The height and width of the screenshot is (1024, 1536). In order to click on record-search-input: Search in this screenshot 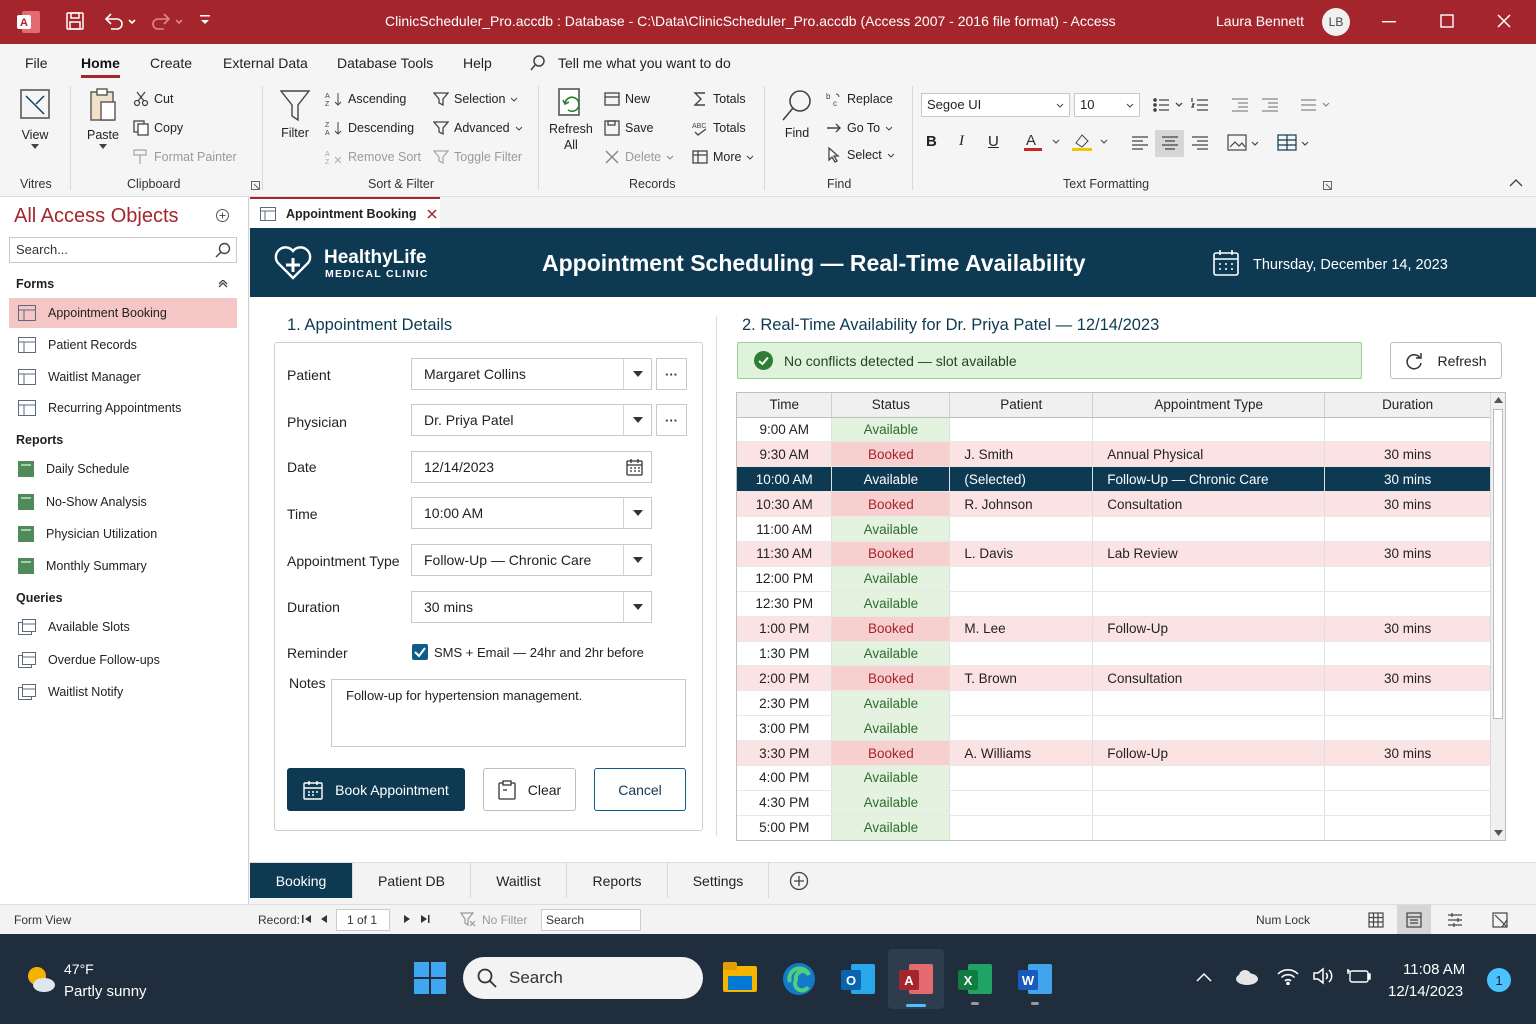, I will do `click(591, 920)`.